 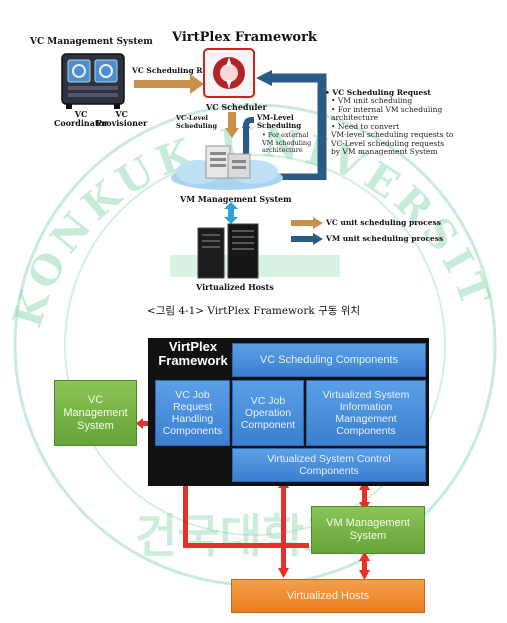 What do you see at coordinates (228, 251) in the screenshot?
I see `virtualized-hosts-server-icon` at bounding box center [228, 251].